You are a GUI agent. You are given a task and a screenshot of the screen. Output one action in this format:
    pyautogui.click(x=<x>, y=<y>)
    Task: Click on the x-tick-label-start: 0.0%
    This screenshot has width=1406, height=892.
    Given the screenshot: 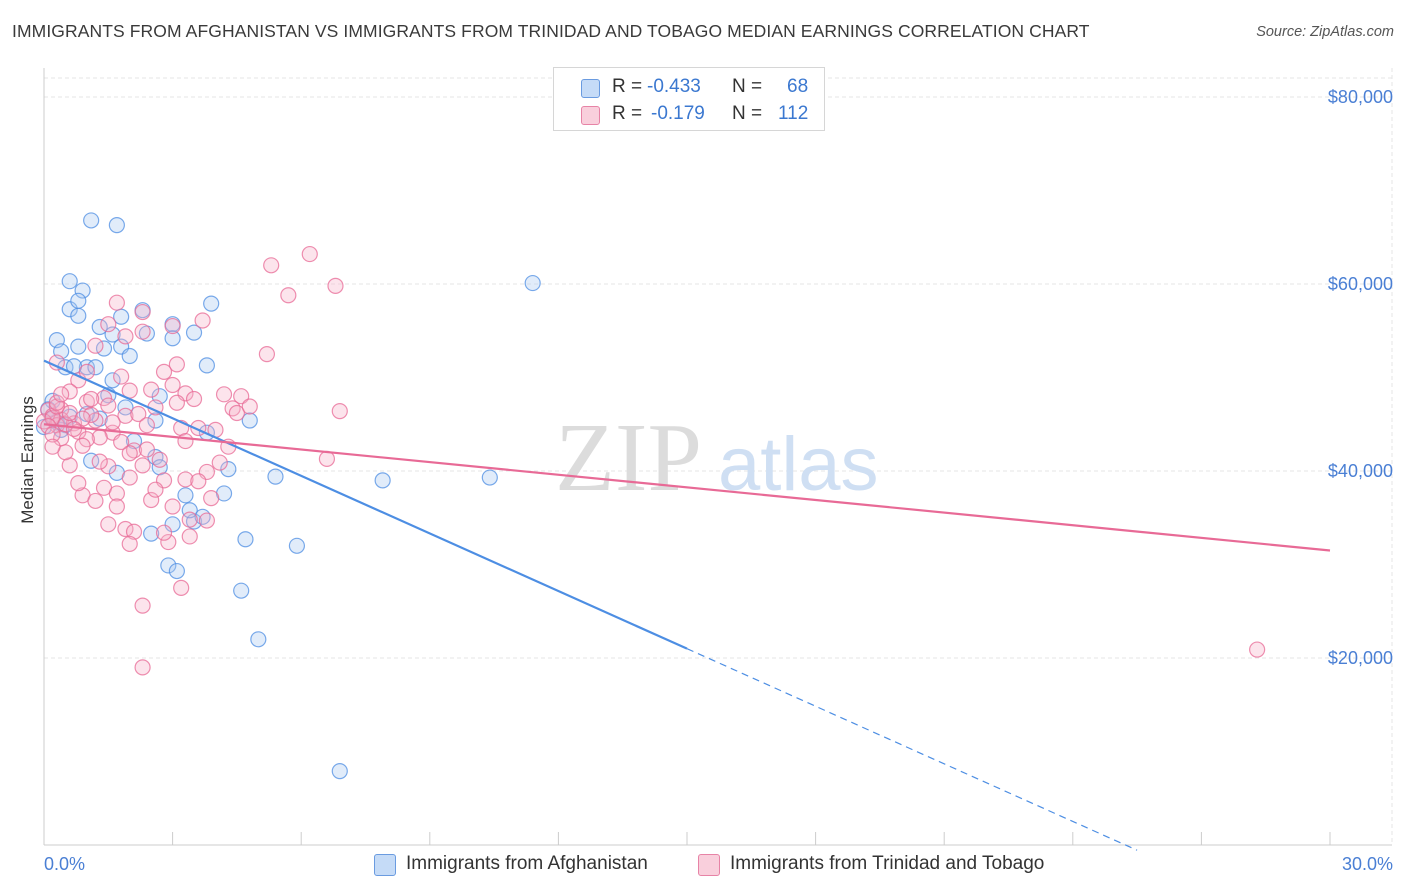 What is the action you would take?
    pyautogui.click(x=64, y=864)
    